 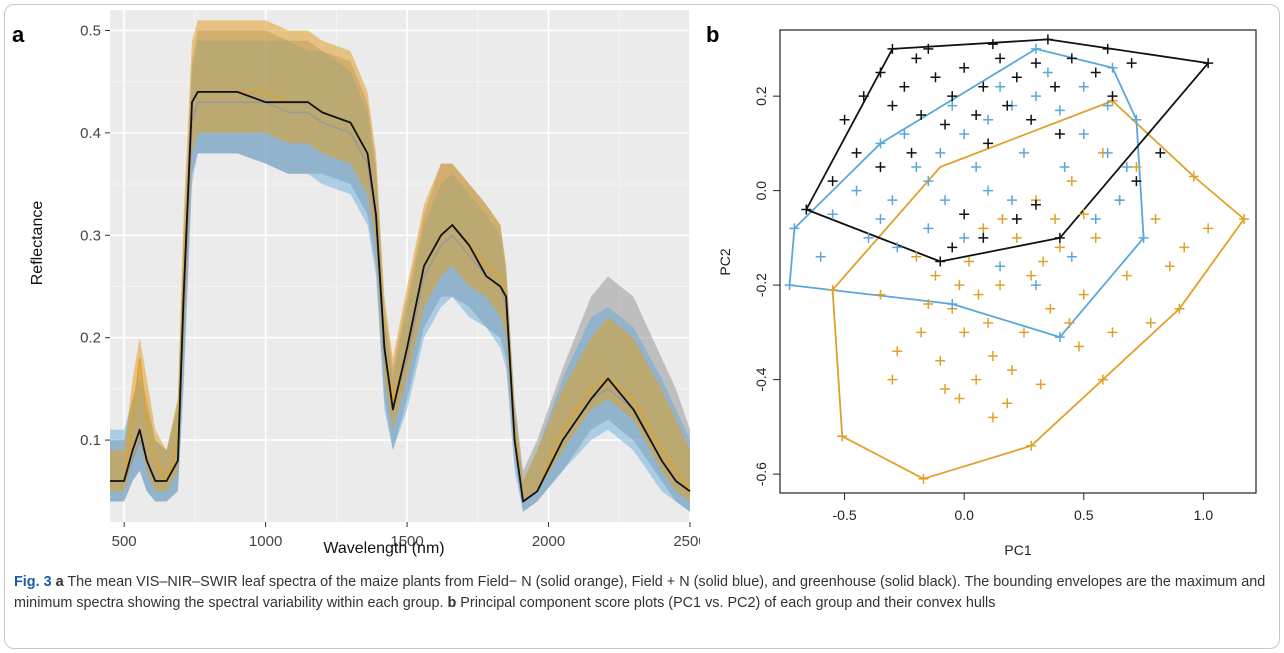 What do you see at coordinates (59, 582) in the screenshot?
I see `caption-letter-a: a` at bounding box center [59, 582].